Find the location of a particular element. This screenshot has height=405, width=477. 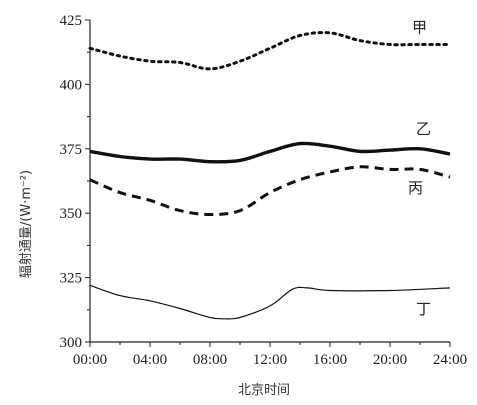

x-tick-label: 04:00 is located at coordinates (150, 360).